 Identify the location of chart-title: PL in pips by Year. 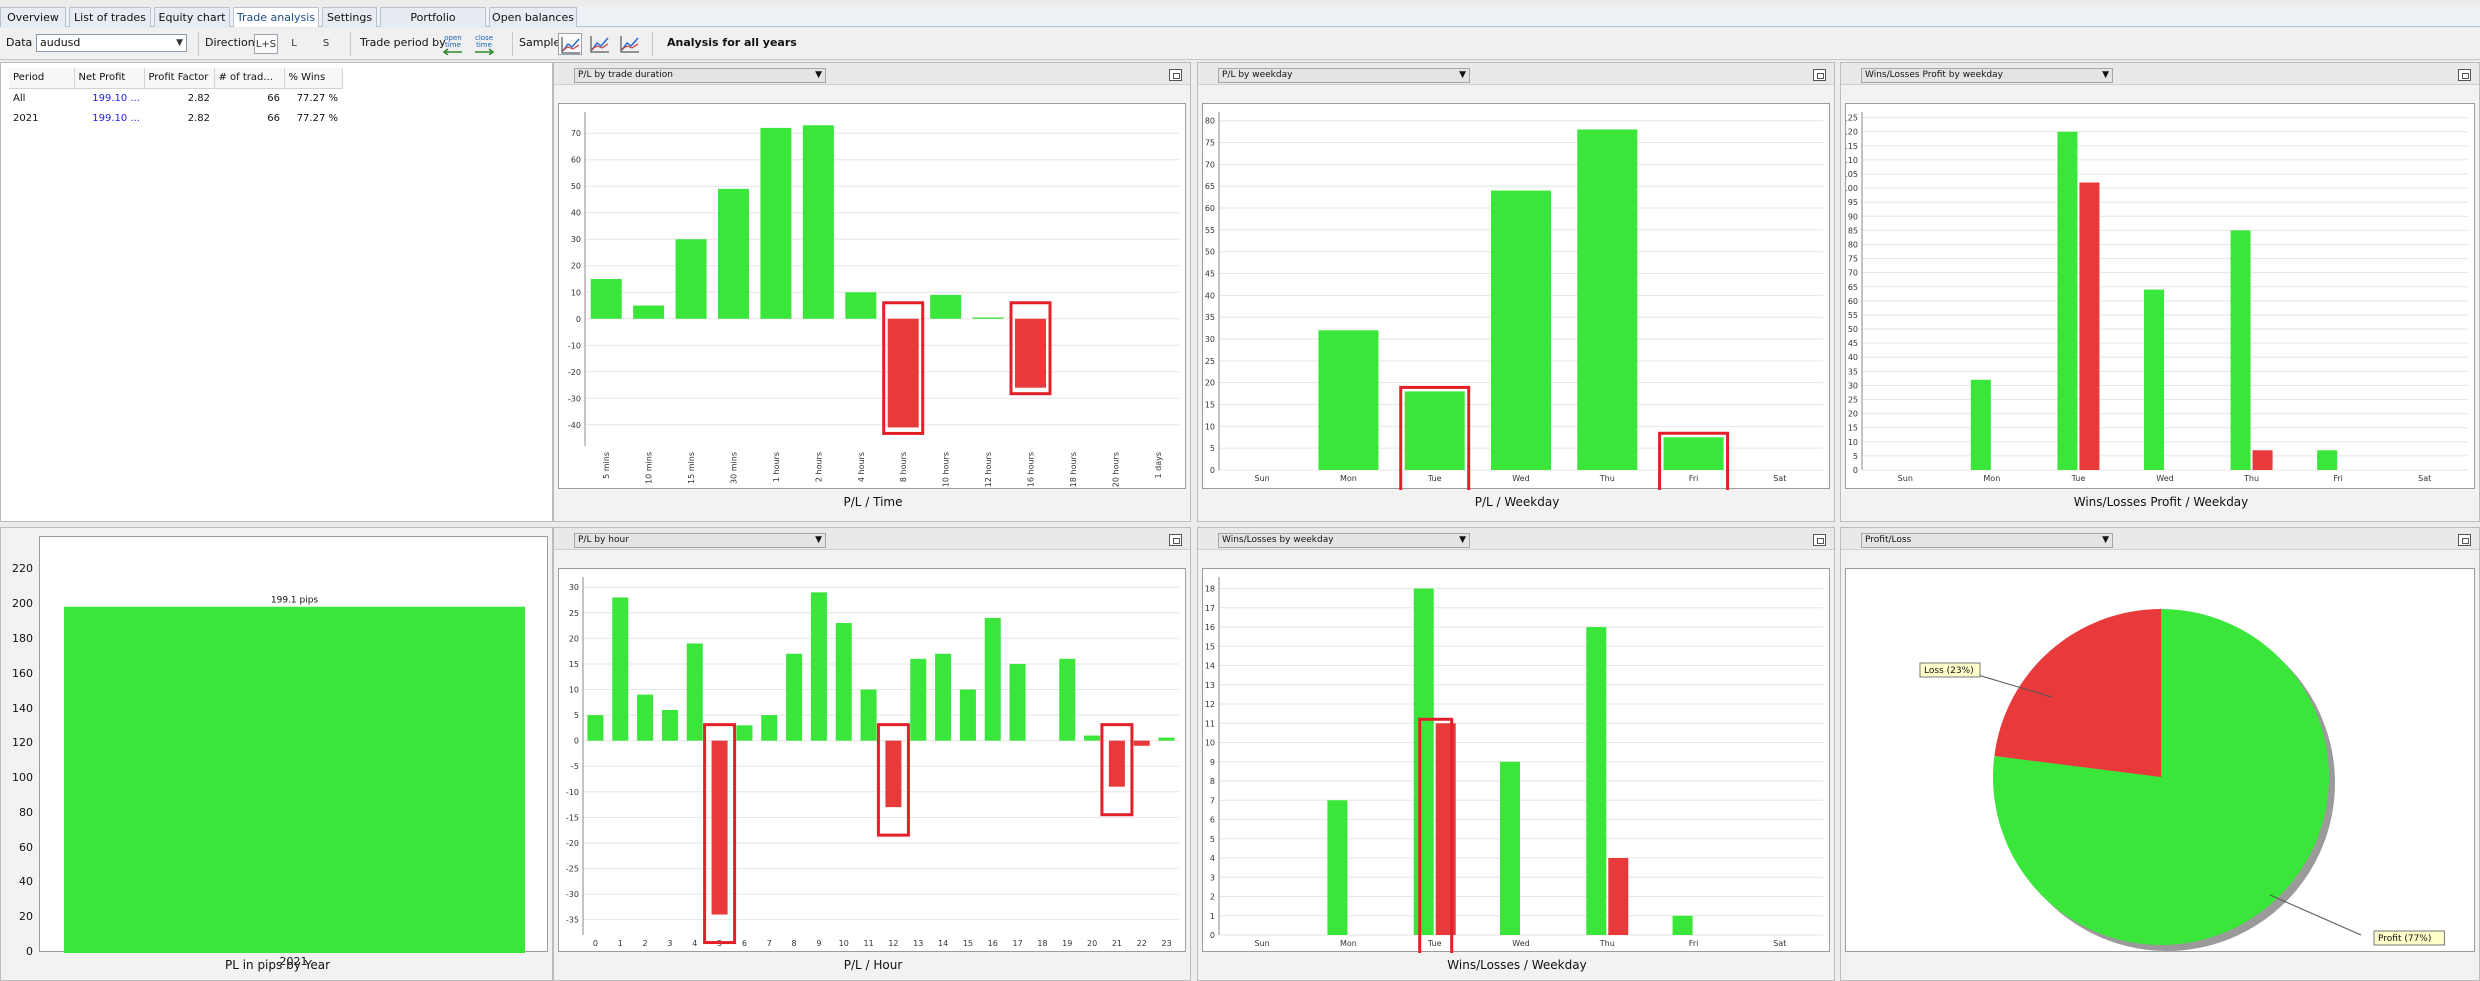
(277, 965).